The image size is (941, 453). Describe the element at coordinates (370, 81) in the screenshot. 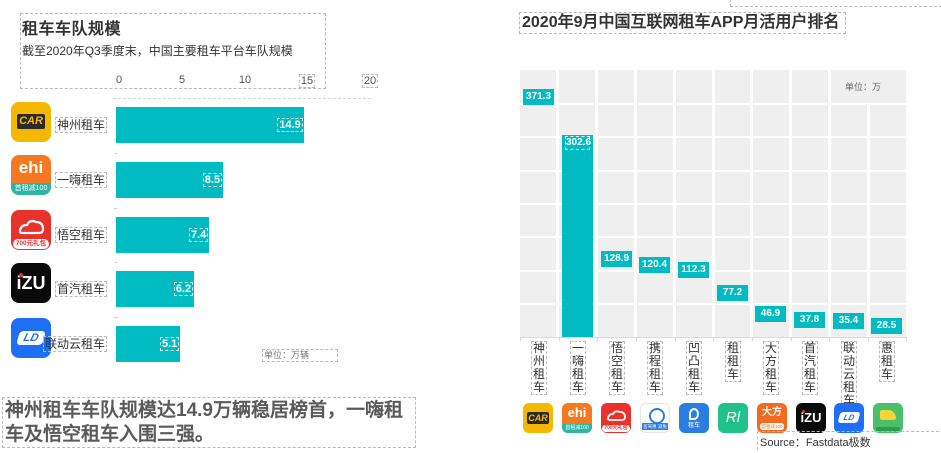

I see `x-axis-tick: 20` at that location.